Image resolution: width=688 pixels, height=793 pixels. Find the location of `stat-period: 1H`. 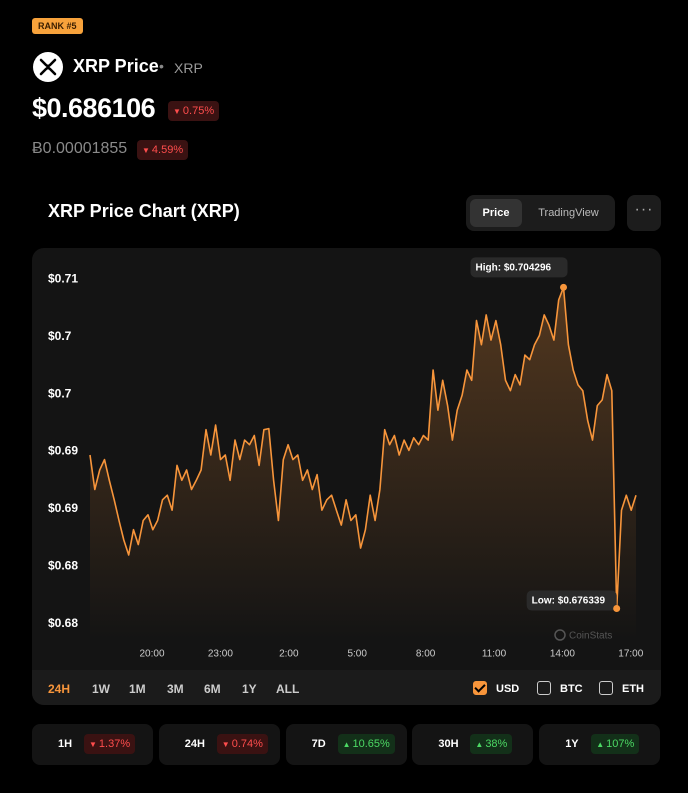

stat-period: 1H is located at coordinates (65, 744).